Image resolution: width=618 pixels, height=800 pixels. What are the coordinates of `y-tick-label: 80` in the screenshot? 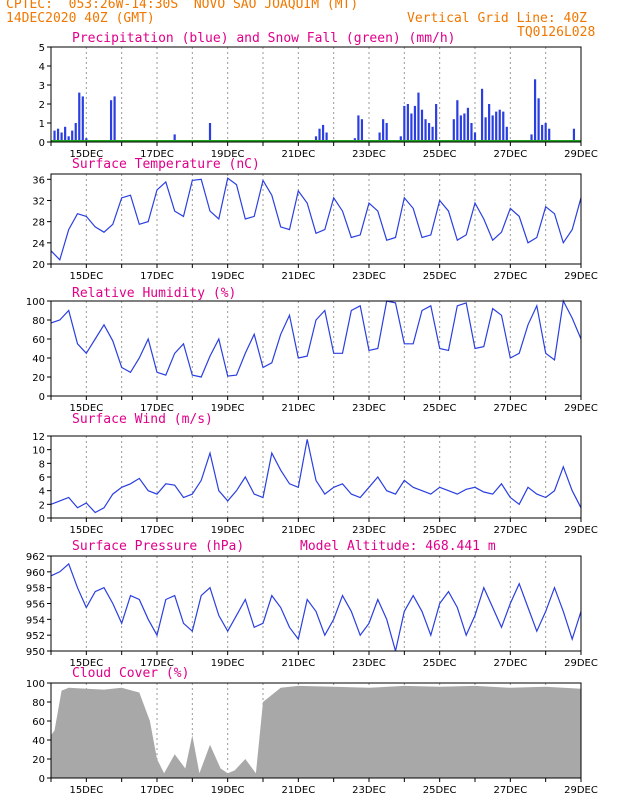 It's located at (38, 703).